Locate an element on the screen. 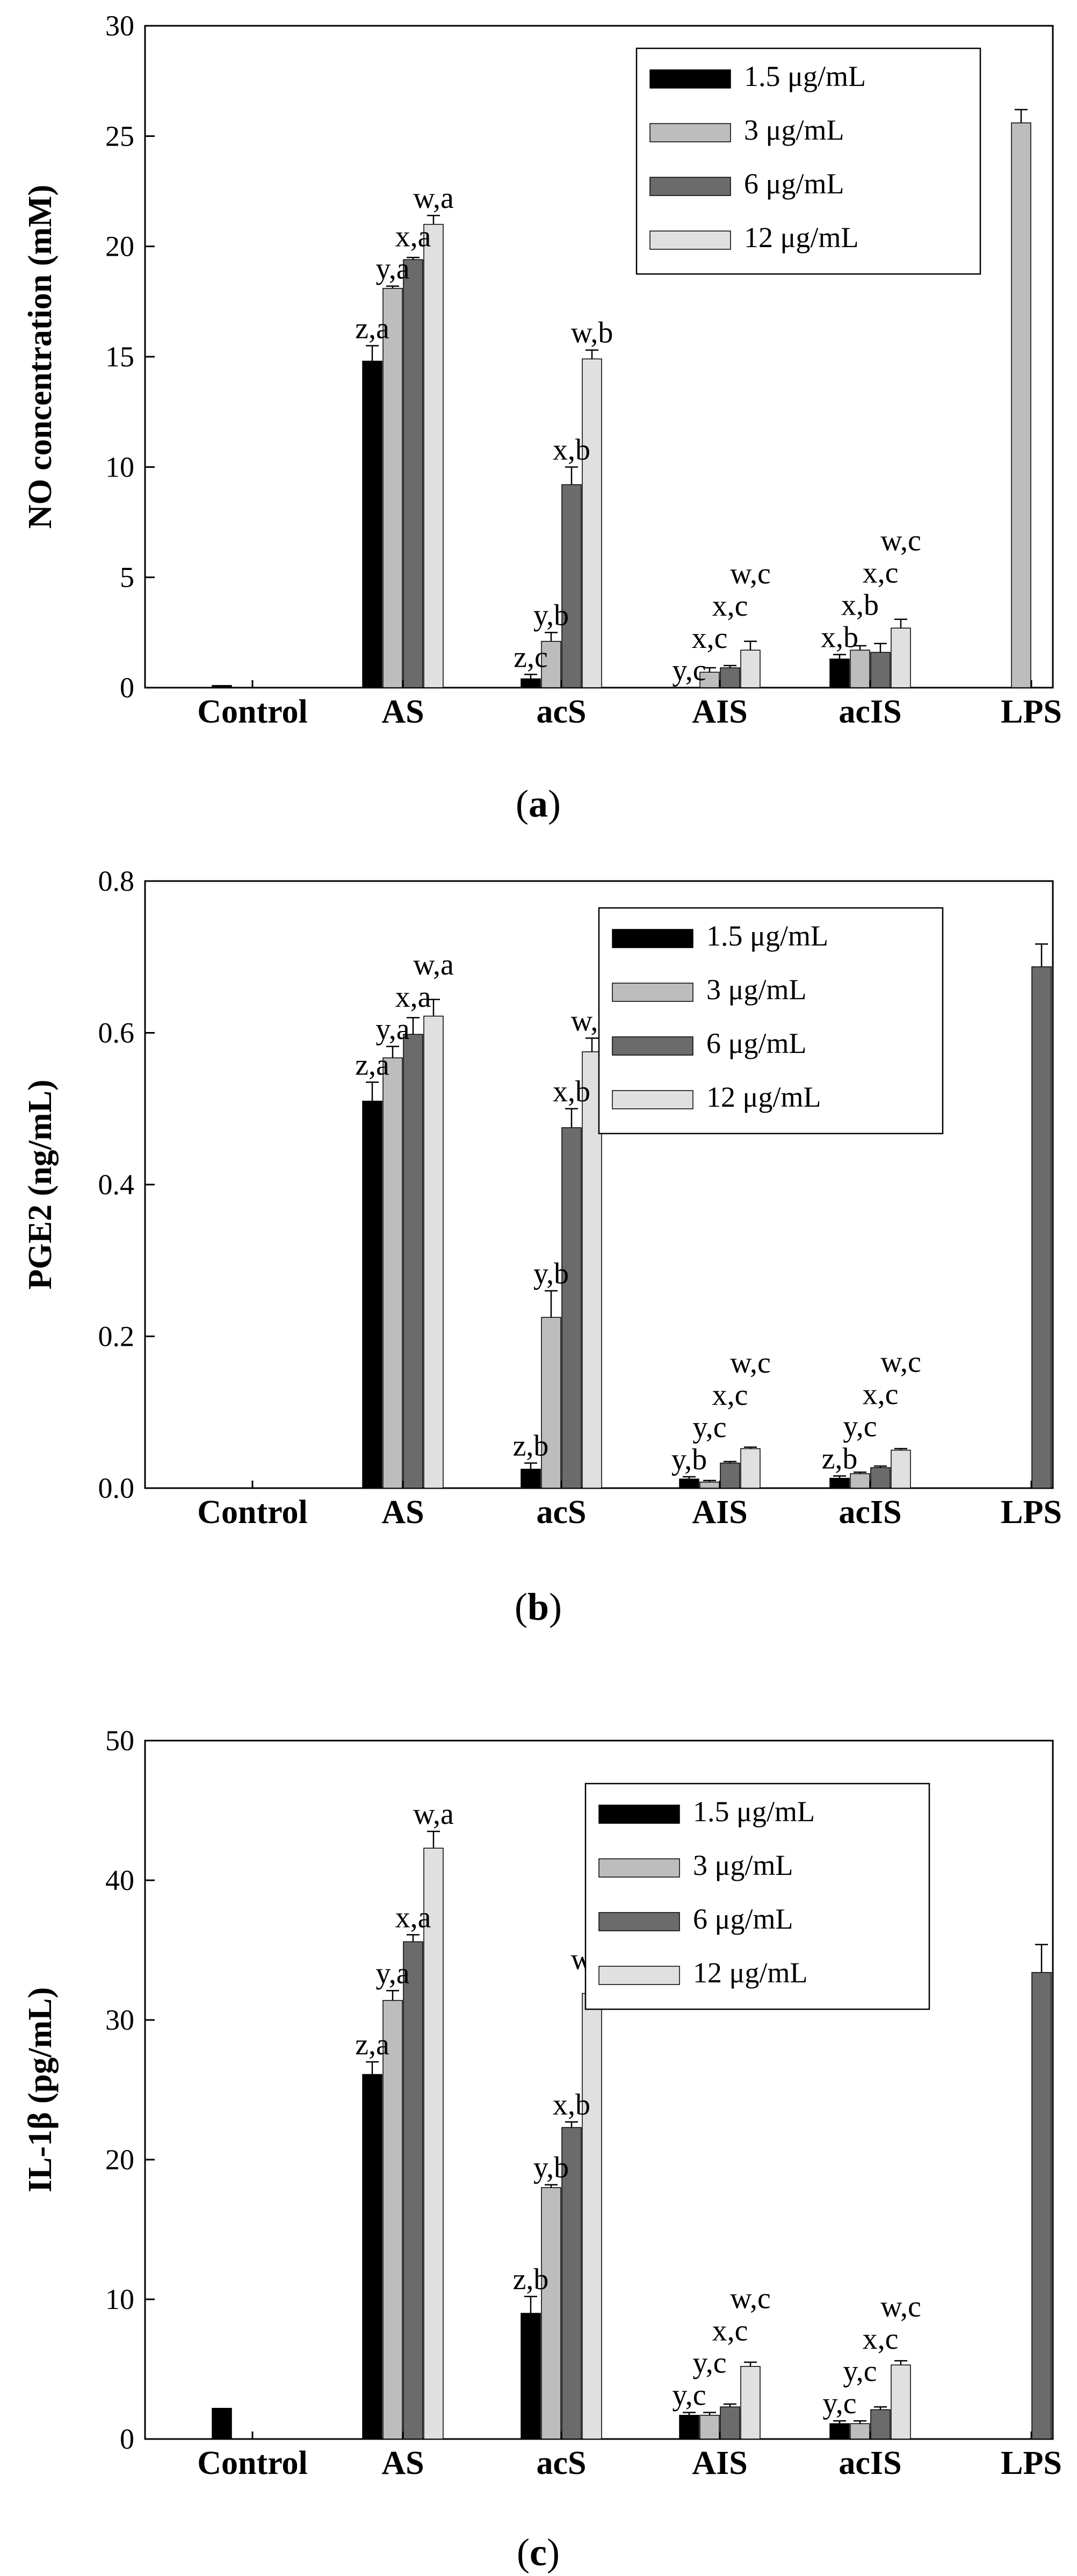 The height and width of the screenshot is (2576, 1077). panel-c-label: (c) is located at coordinates (538, 2552).